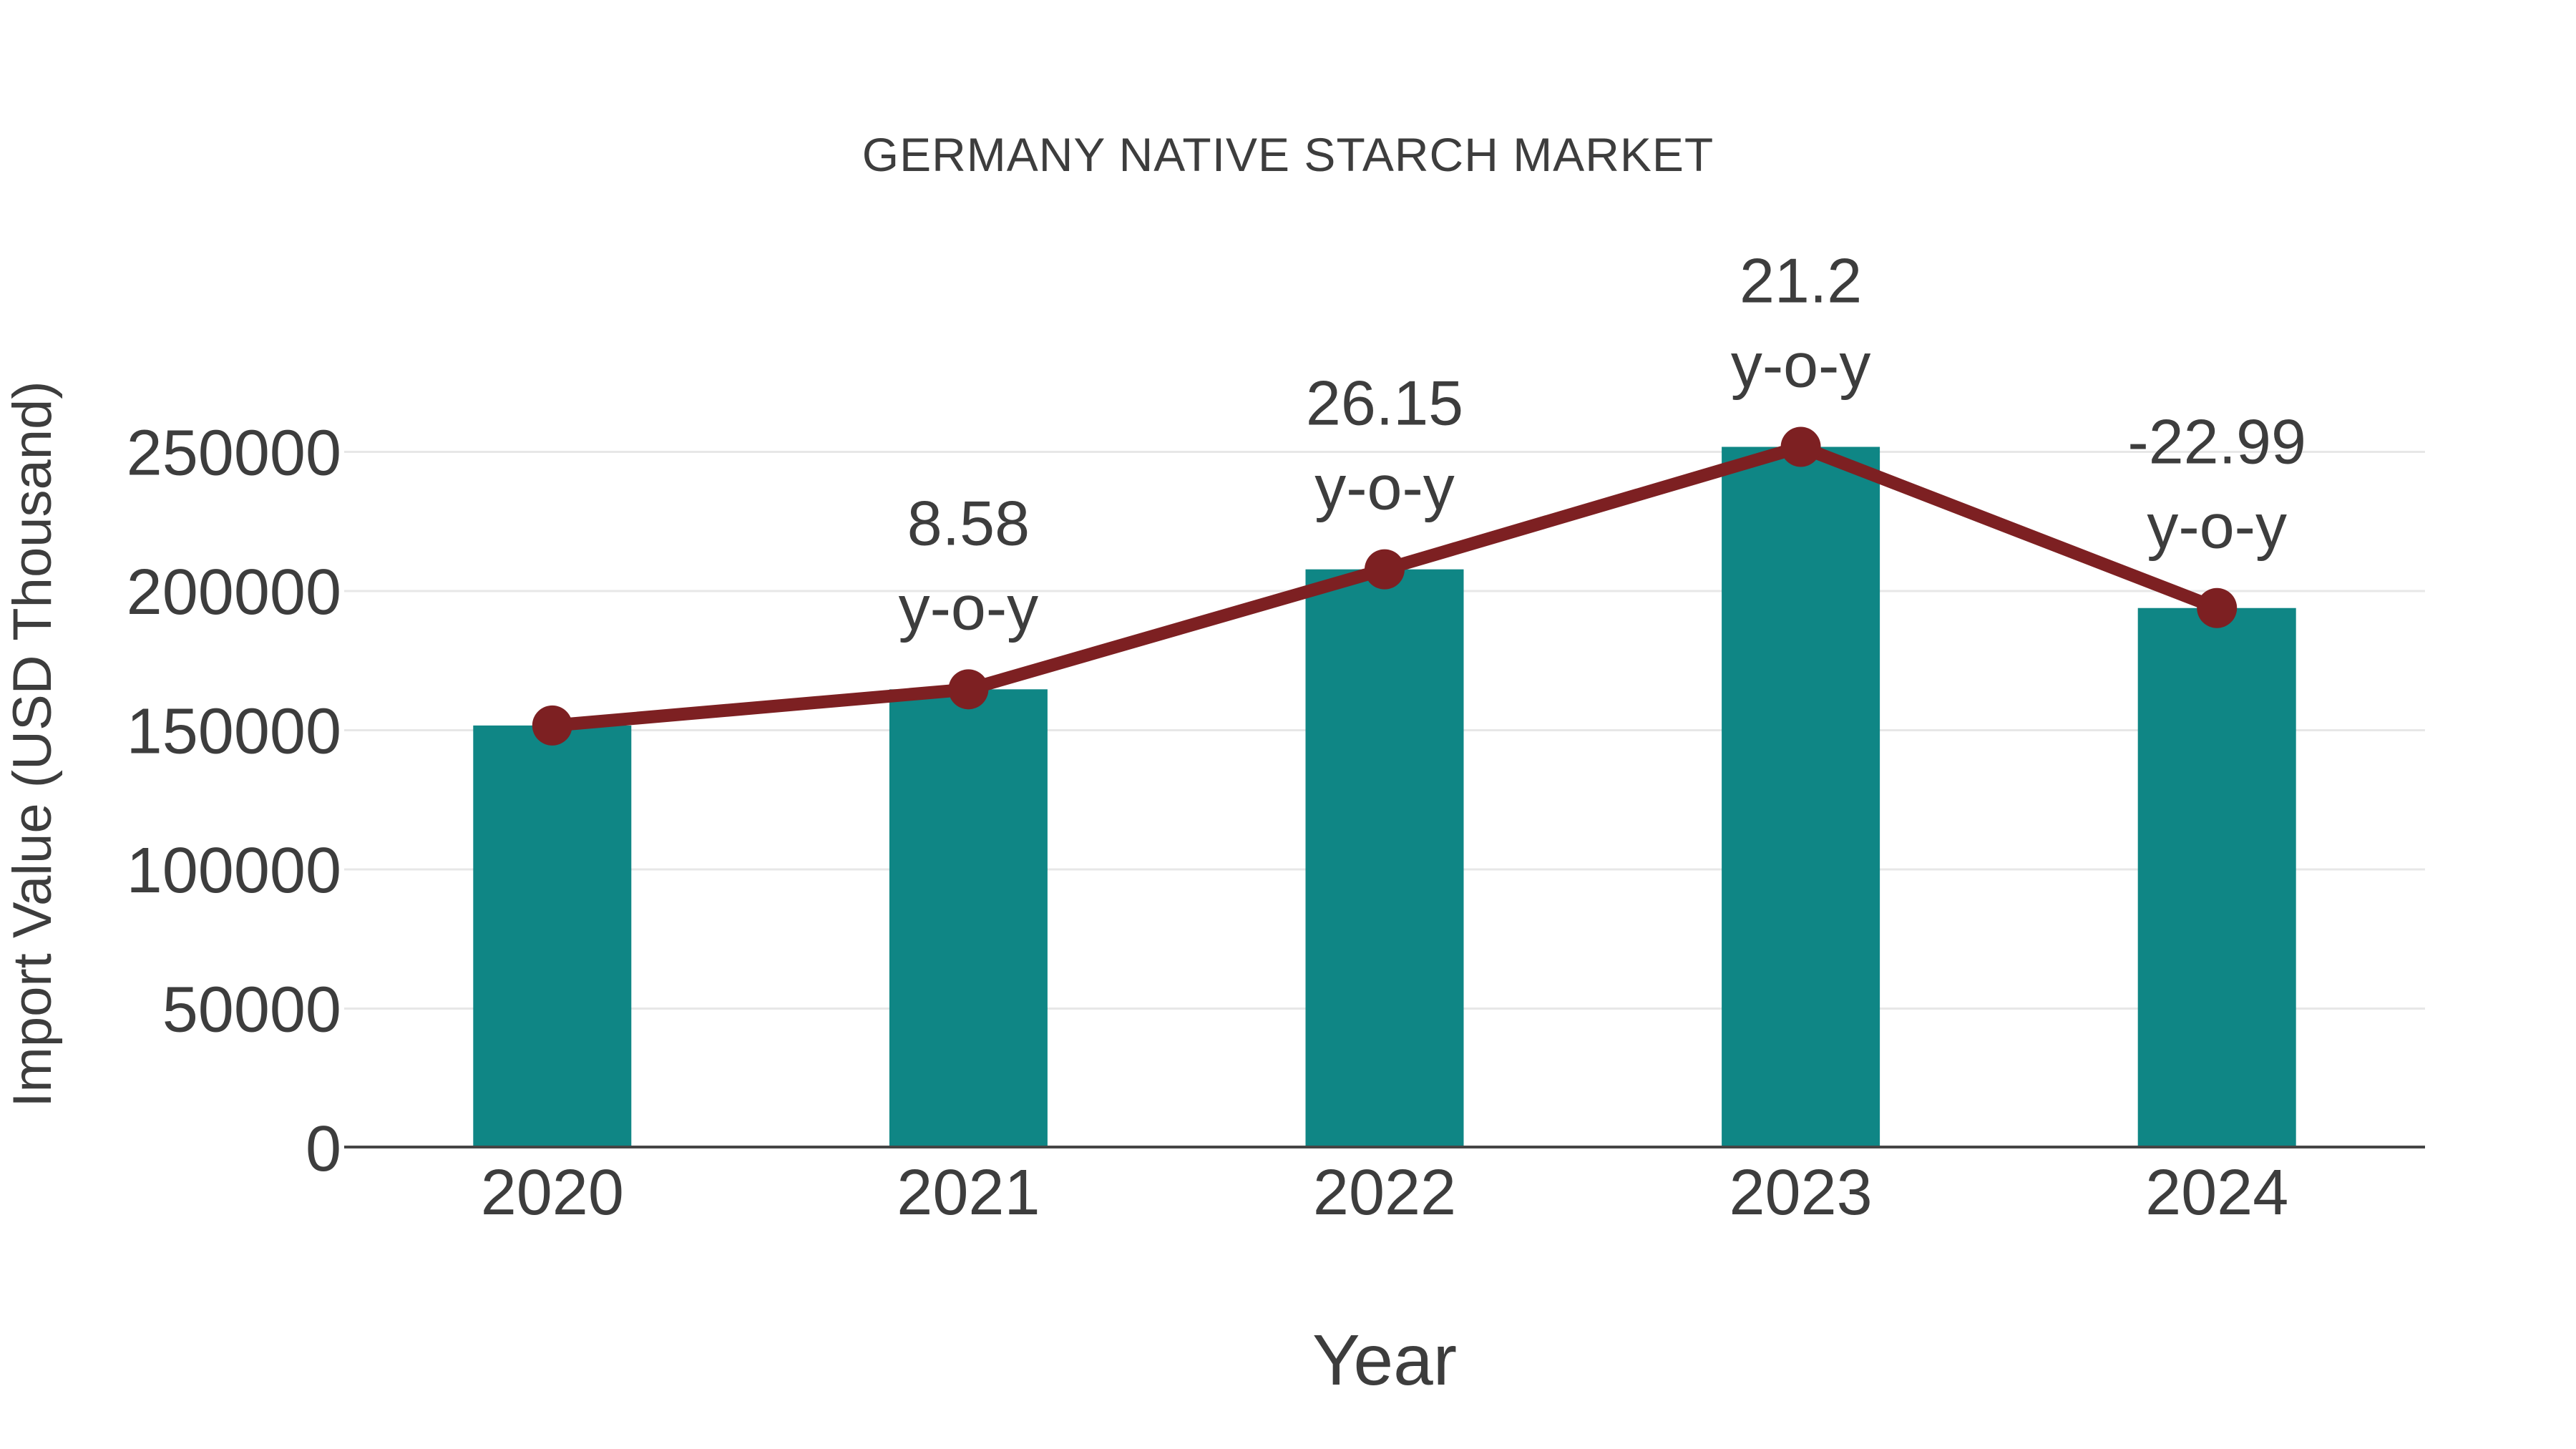 This screenshot has width=2576, height=1449. Describe the element at coordinates (2216, 442) in the screenshot. I see `yoy-value-label-2024: -22.99` at that location.